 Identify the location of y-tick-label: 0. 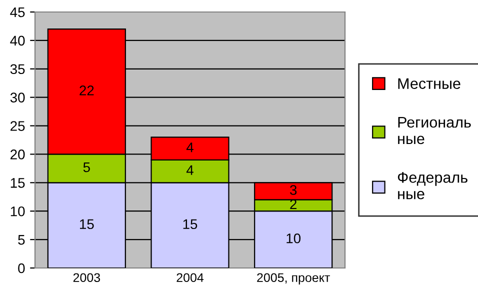
(21, 268).